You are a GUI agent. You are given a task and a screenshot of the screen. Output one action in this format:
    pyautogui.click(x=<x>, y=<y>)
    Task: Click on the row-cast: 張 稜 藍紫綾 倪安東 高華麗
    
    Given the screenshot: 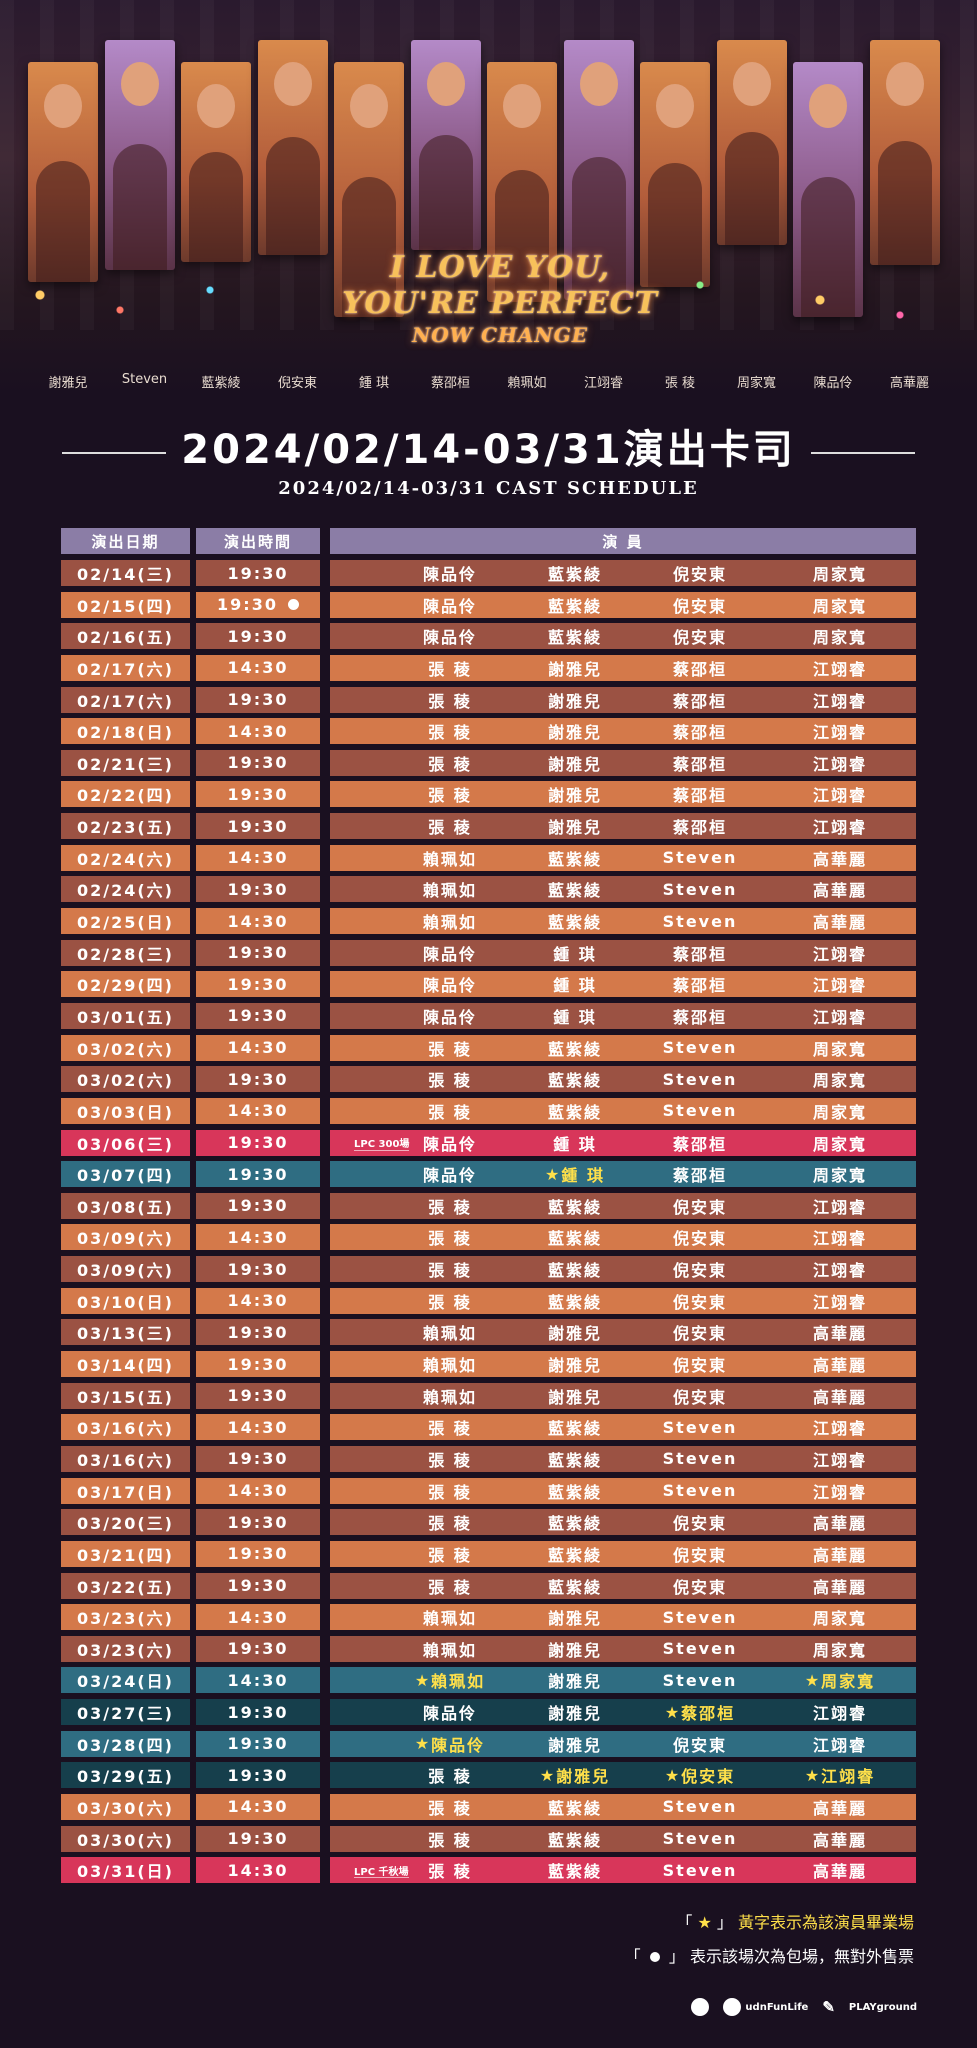 What is the action you would take?
    pyautogui.click(x=623, y=1585)
    